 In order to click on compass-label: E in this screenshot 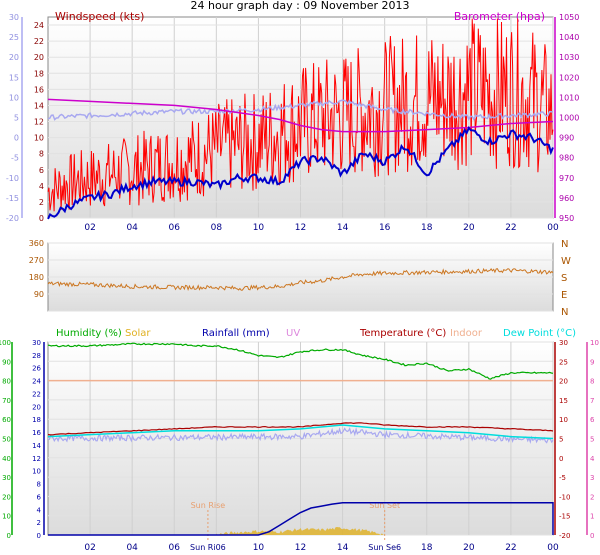, I will do `click(564, 295)`.